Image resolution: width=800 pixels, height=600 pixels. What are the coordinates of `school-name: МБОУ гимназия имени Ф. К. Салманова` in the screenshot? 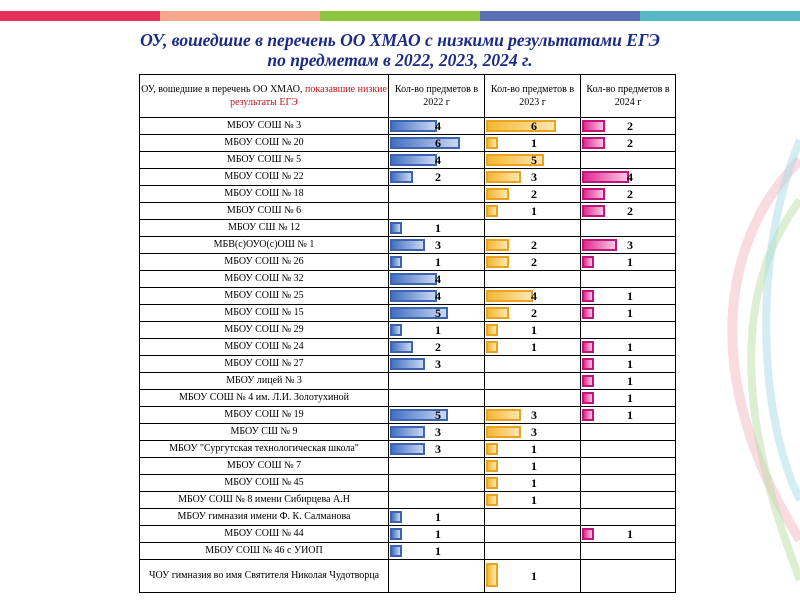 It's located at (264, 517).